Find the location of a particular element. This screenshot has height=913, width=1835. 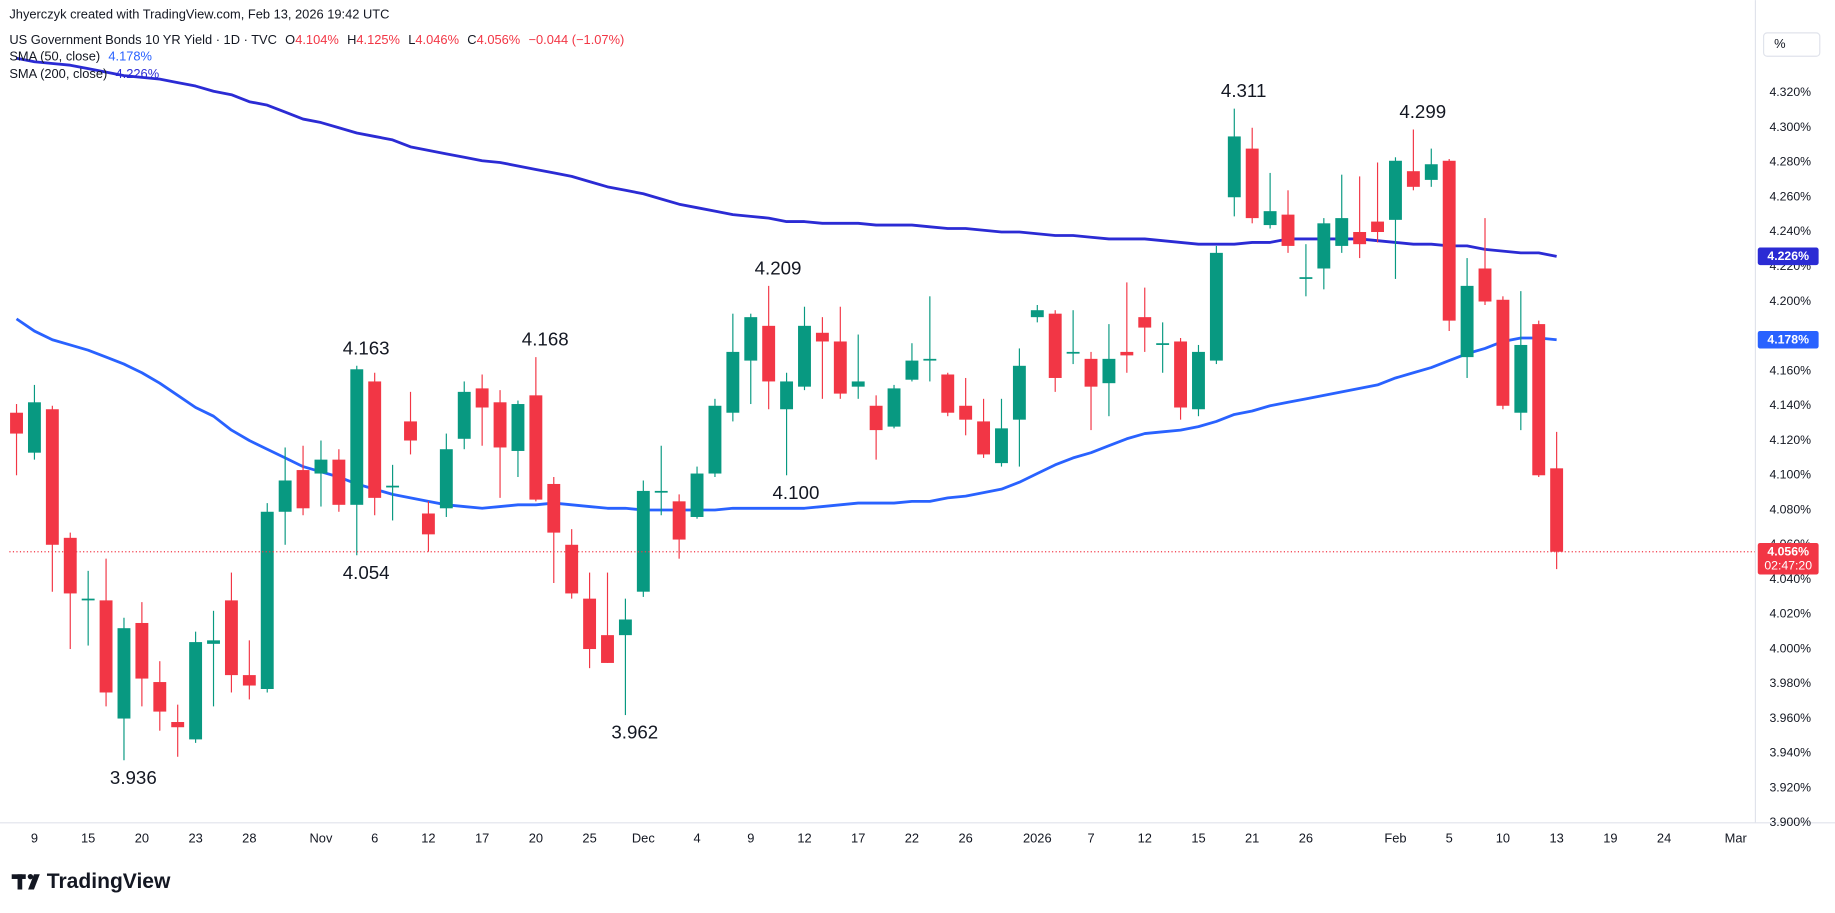

x-tick-label: 22 is located at coordinates (912, 838).